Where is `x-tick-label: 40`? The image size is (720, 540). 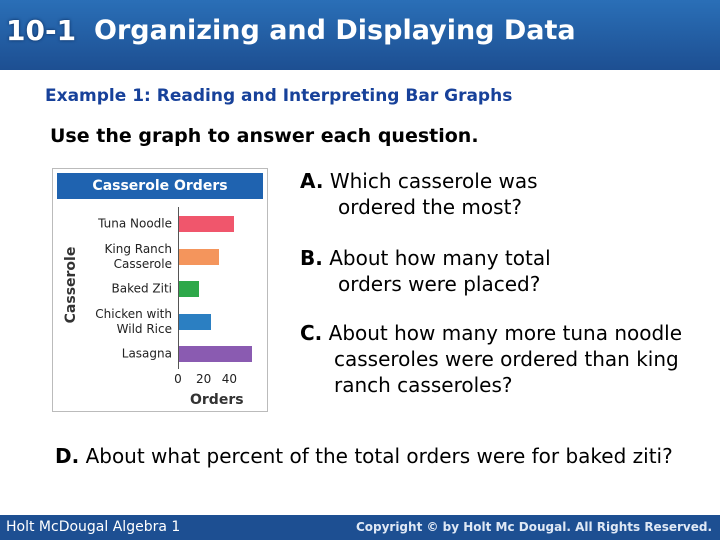 x-tick-label: 40 is located at coordinates (229, 379).